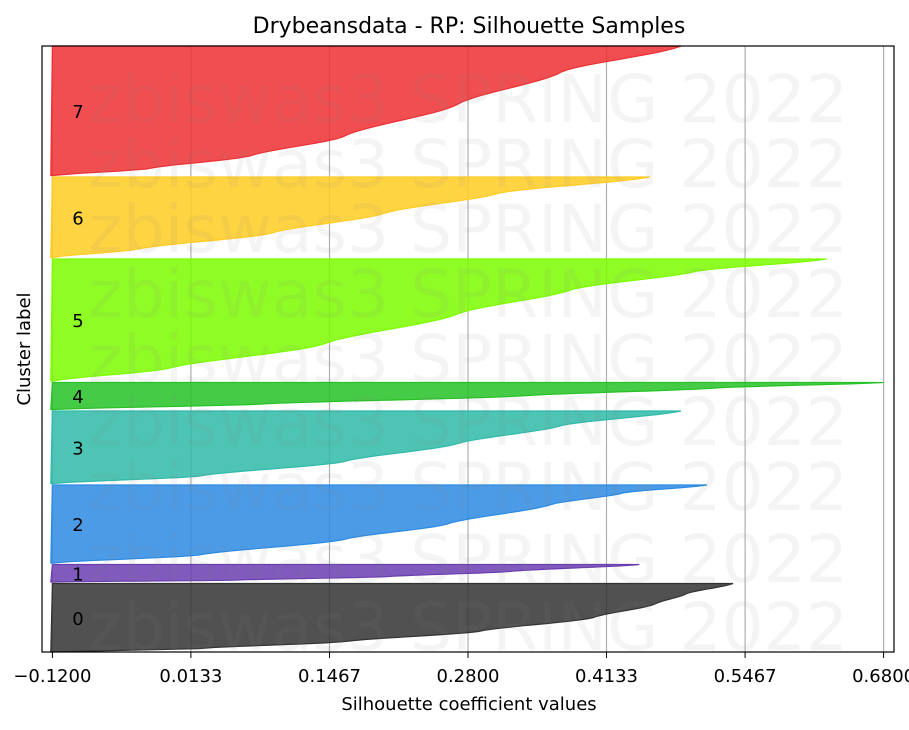  What do you see at coordinates (77, 366) in the screenshot?
I see `y-axis-cluster-labels: 0 1 2 3 4 5 6 7` at bounding box center [77, 366].